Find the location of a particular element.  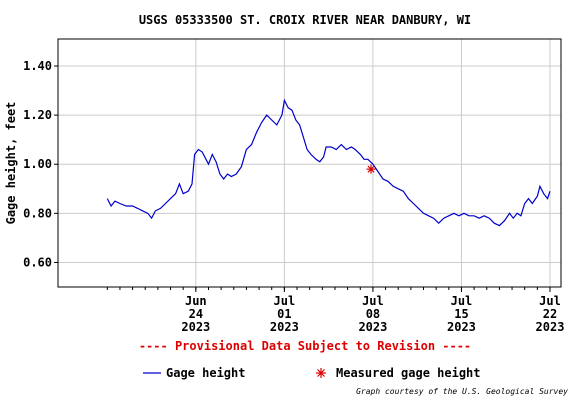

y-axis-ticks: 0.60 0.80 1.00 1.20 1.40 is located at coordinates (40, 164).